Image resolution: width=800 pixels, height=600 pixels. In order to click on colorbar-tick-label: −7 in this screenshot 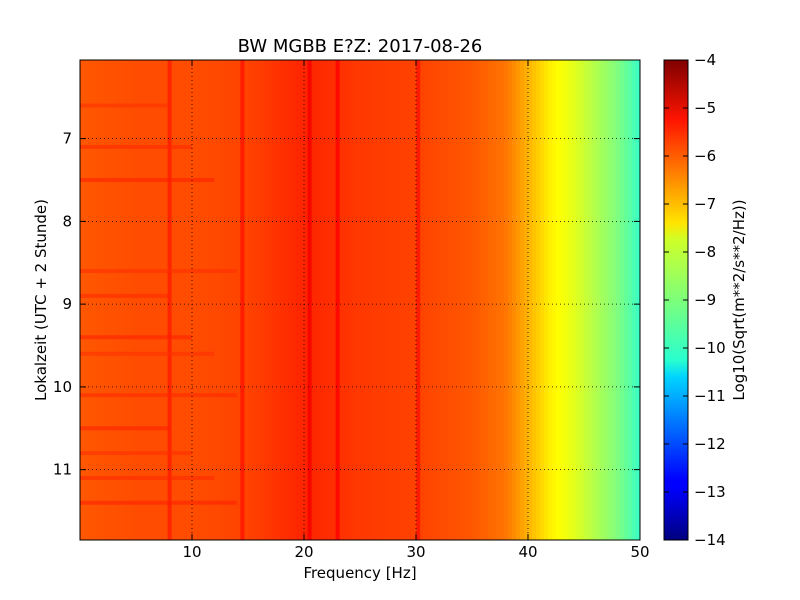, I will do `click(705, 204)`.